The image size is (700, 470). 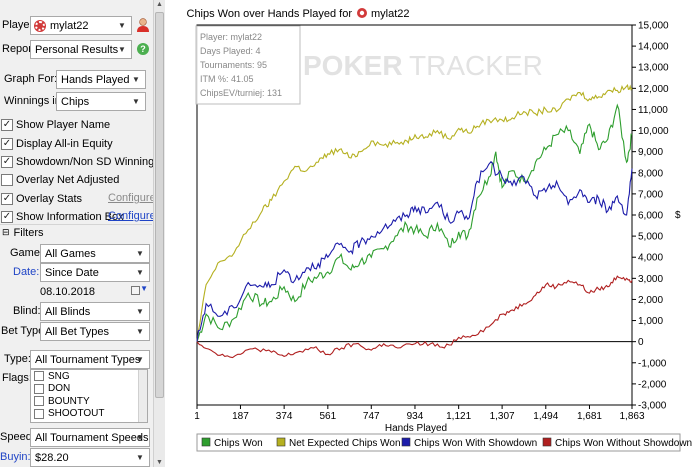 What do you see at coordinates (59, 389) in the screenshot?
I see `flag-label: DON` at bounding box center [59, 389].